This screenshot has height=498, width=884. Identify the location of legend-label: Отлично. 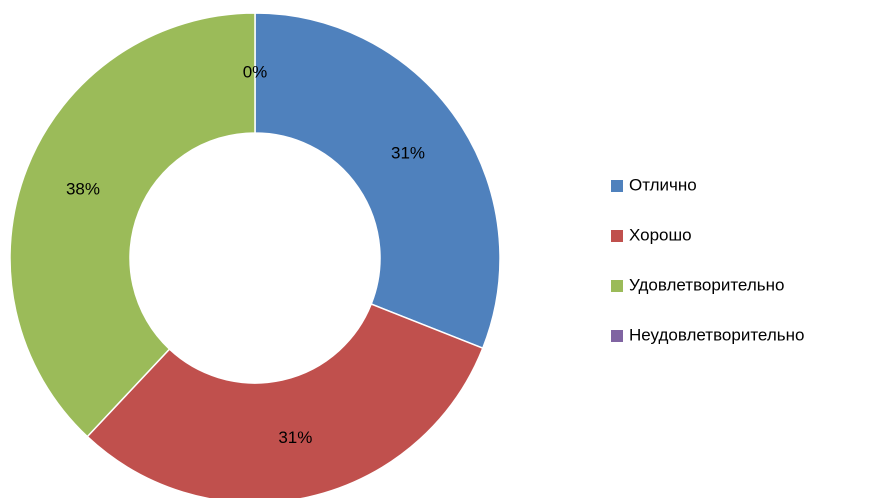
(663, 184).